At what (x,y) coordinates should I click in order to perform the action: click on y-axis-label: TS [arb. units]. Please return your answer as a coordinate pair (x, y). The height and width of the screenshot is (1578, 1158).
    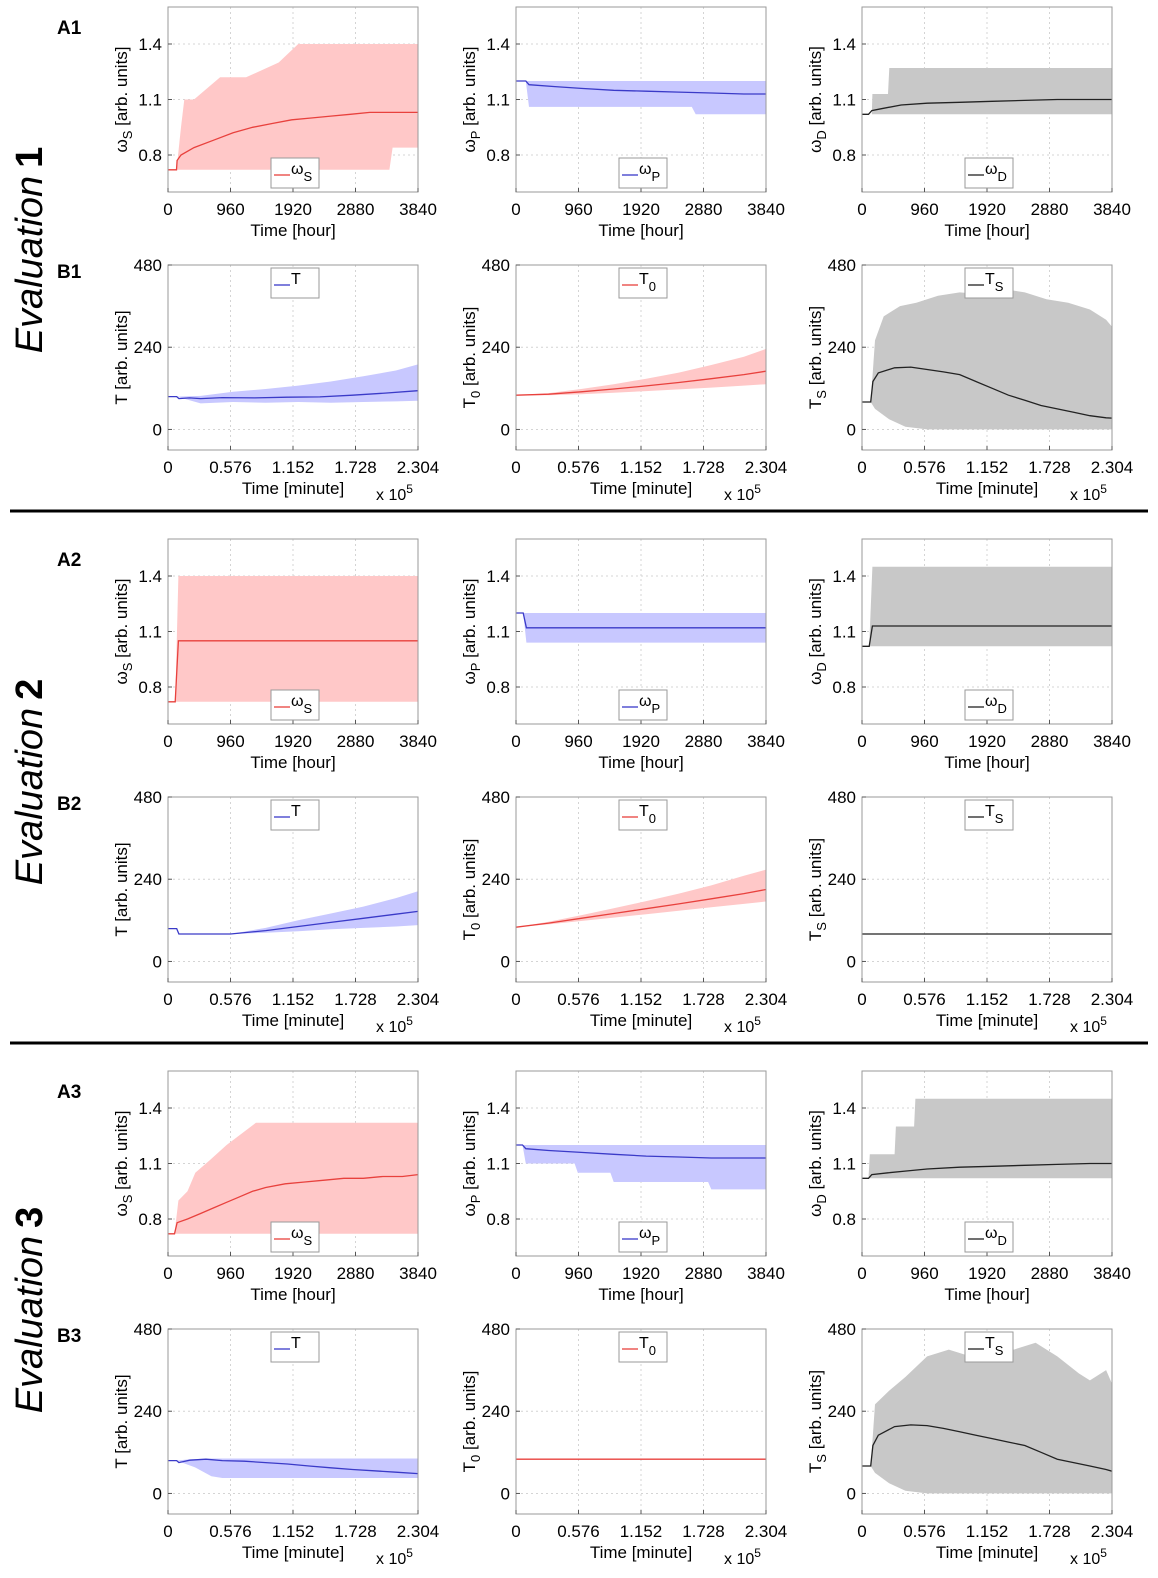
    Looking at the image, I should click on (817, 889).